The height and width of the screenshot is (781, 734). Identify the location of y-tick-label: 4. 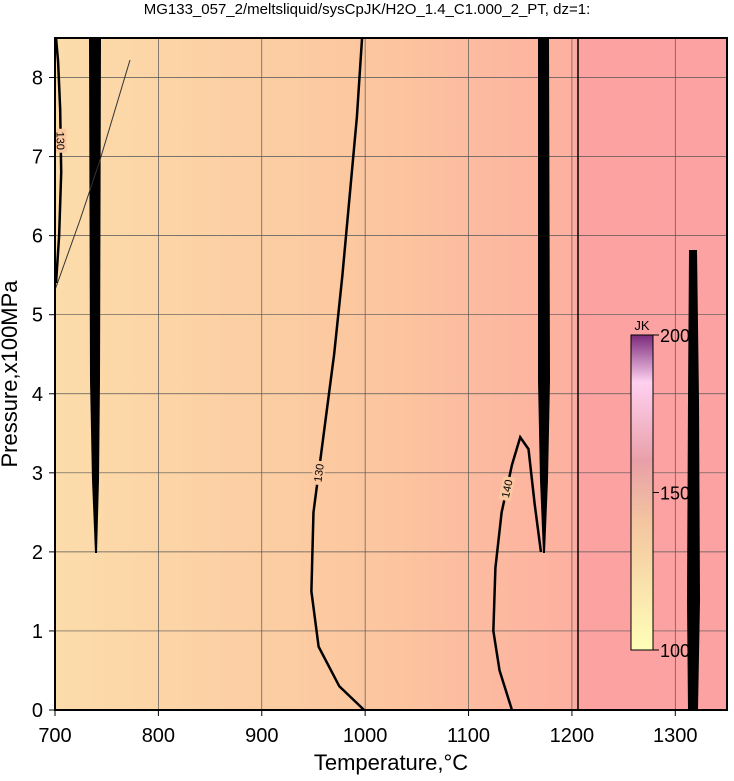
(37, 395).